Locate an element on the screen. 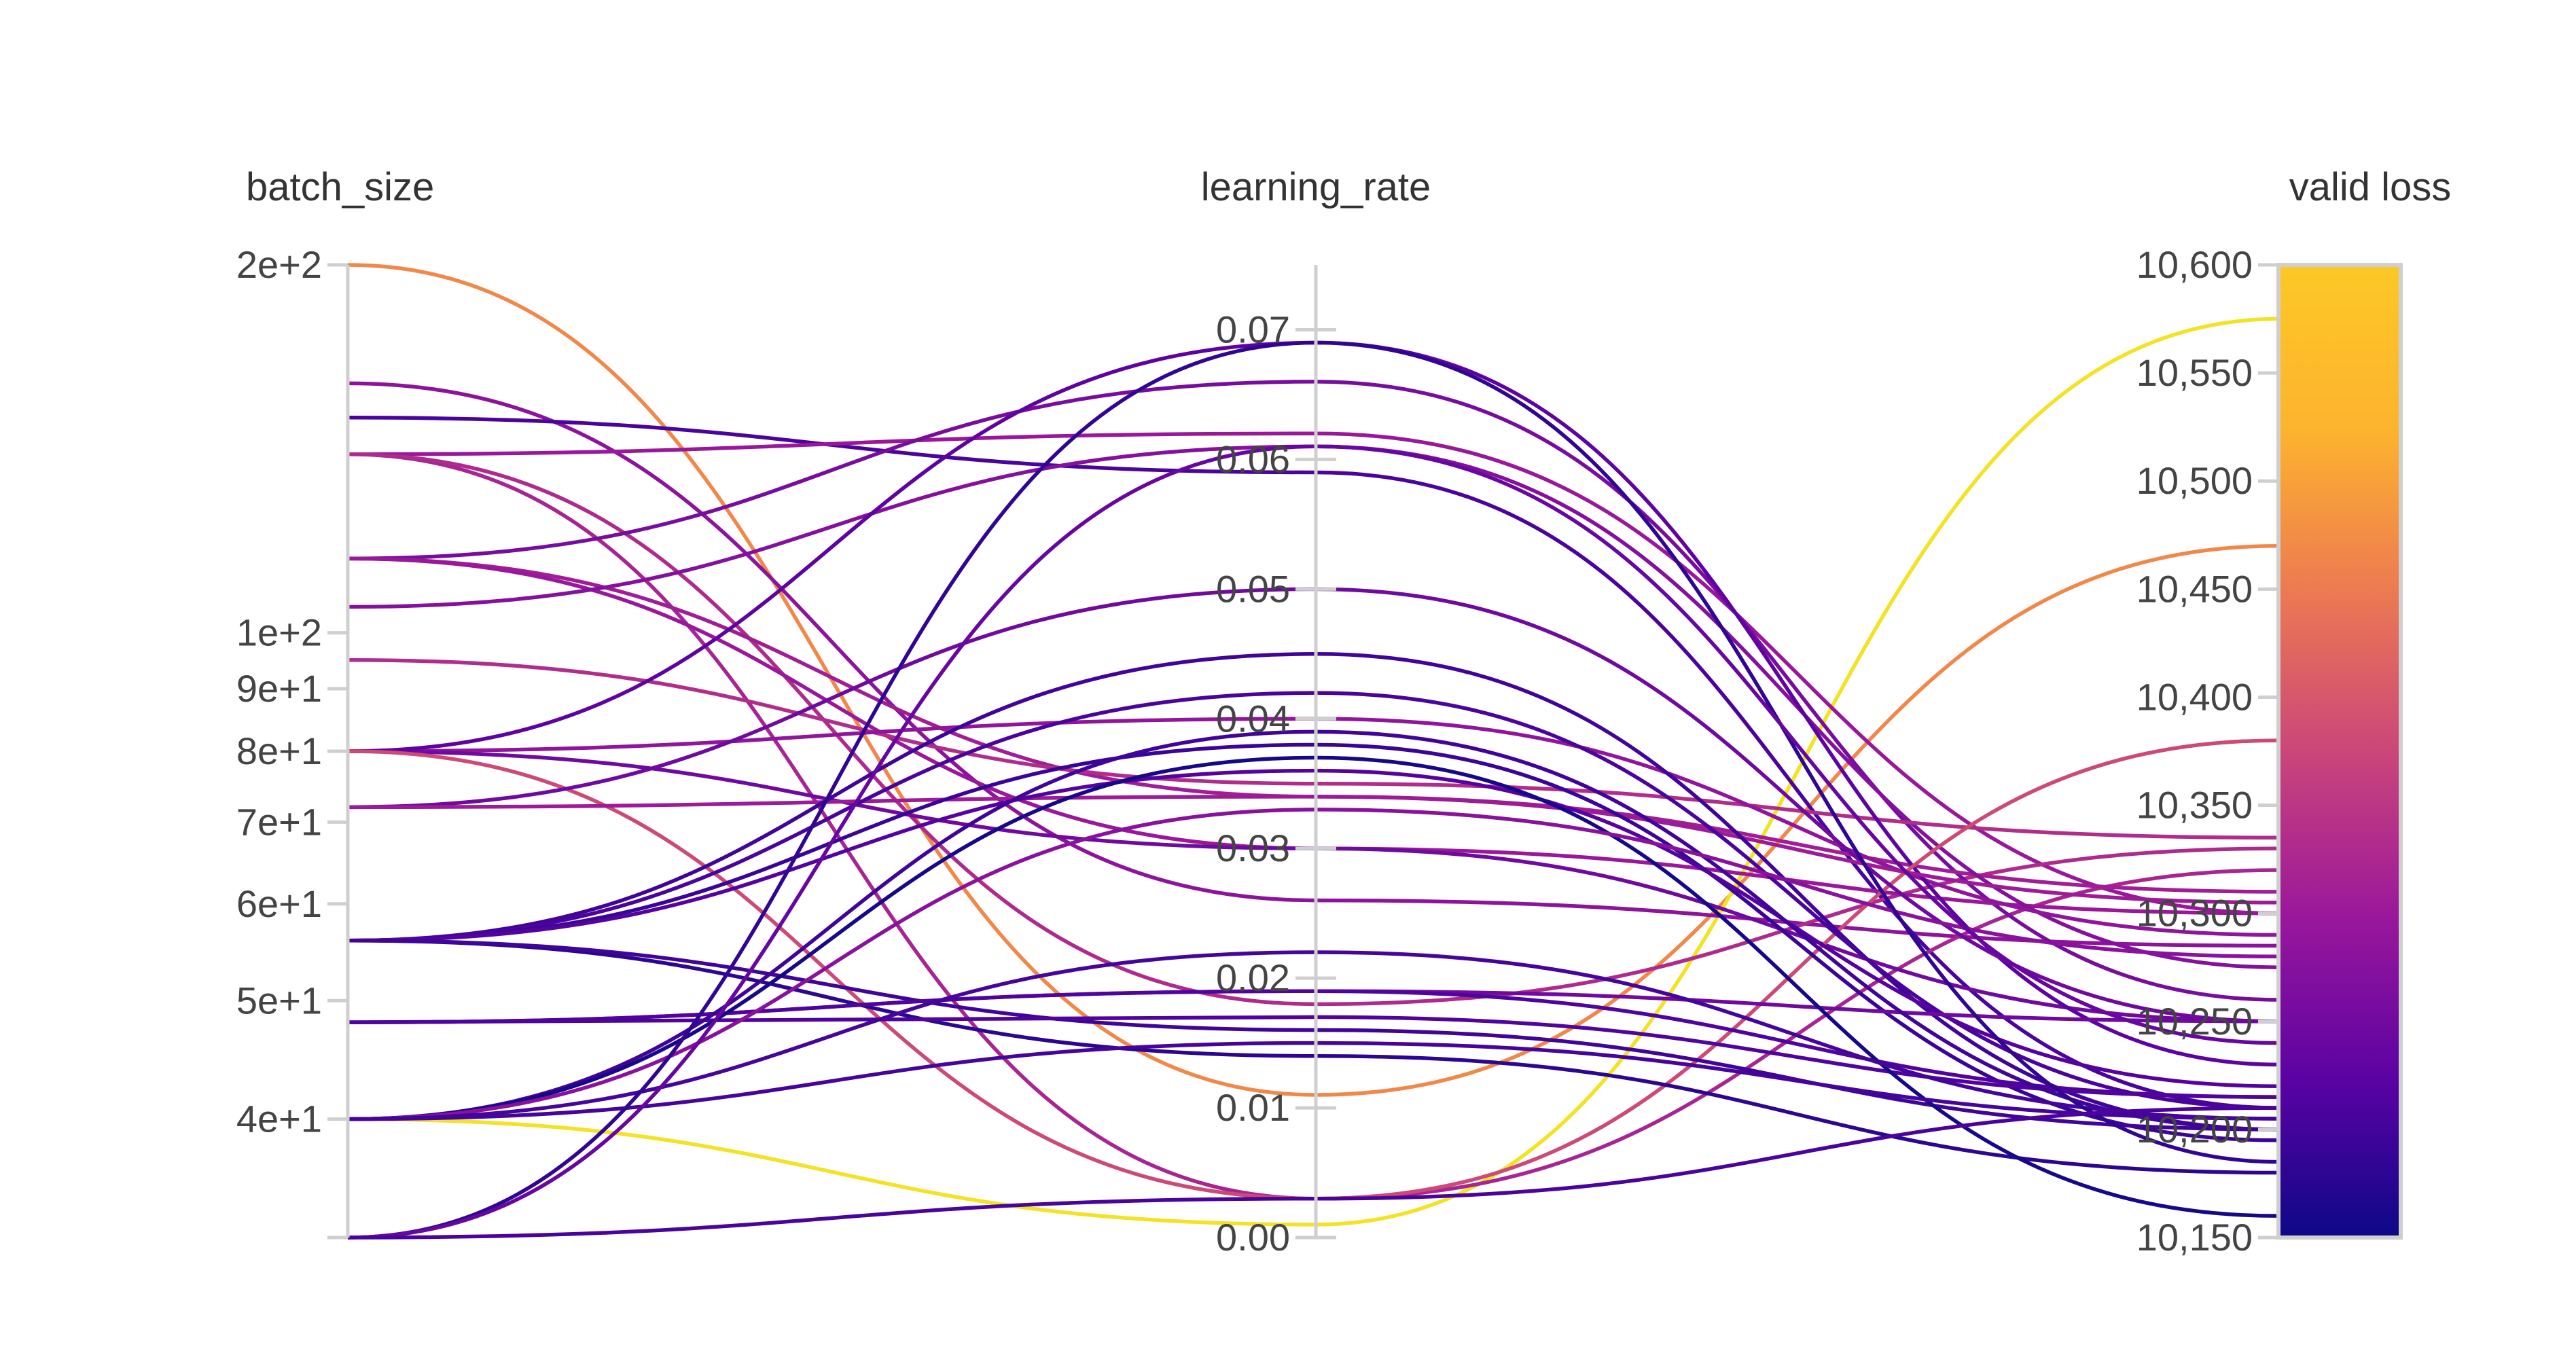 The height and width of the screenshot is (1353, 2576). tick-label: 0.07 is located at coordinates (1253, 329).